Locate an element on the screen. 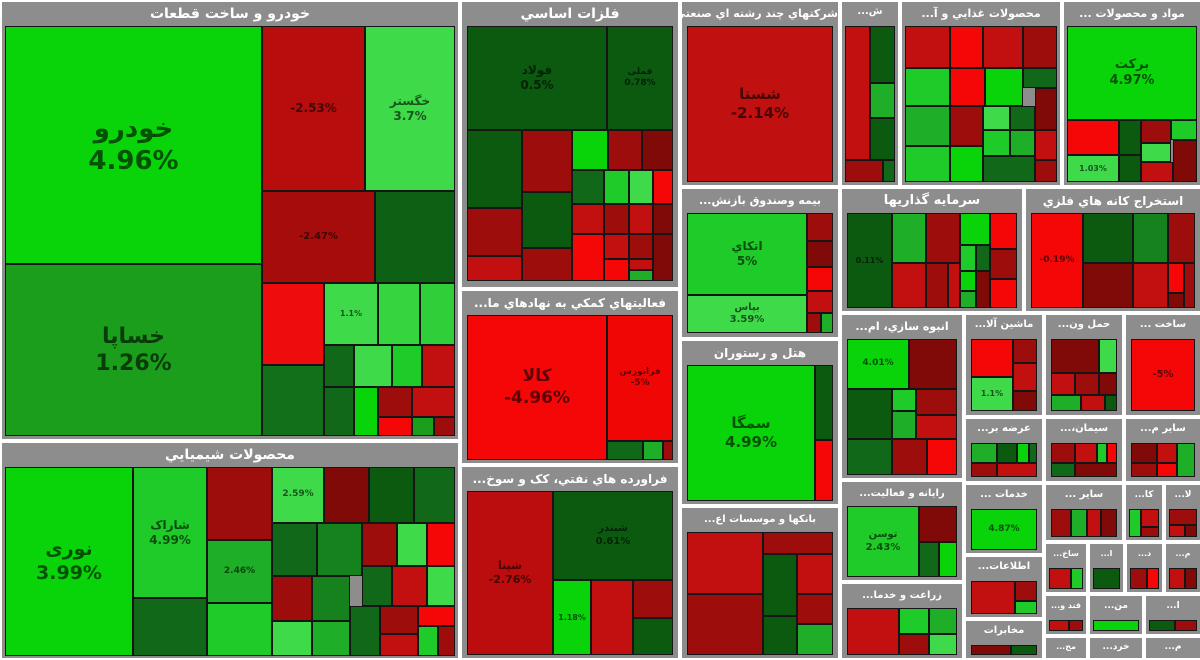  stock-tile-خگستر: خگستر 3.7% is located at coordinates (410, 108).